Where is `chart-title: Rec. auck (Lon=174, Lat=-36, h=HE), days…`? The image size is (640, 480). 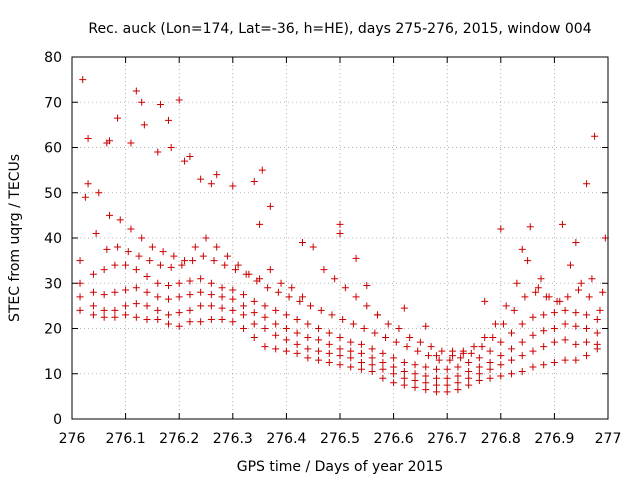
chart-title: Rec. auck (Lon=174, Lat=-36, h=HE), days… is located at coordinates (339, 29).